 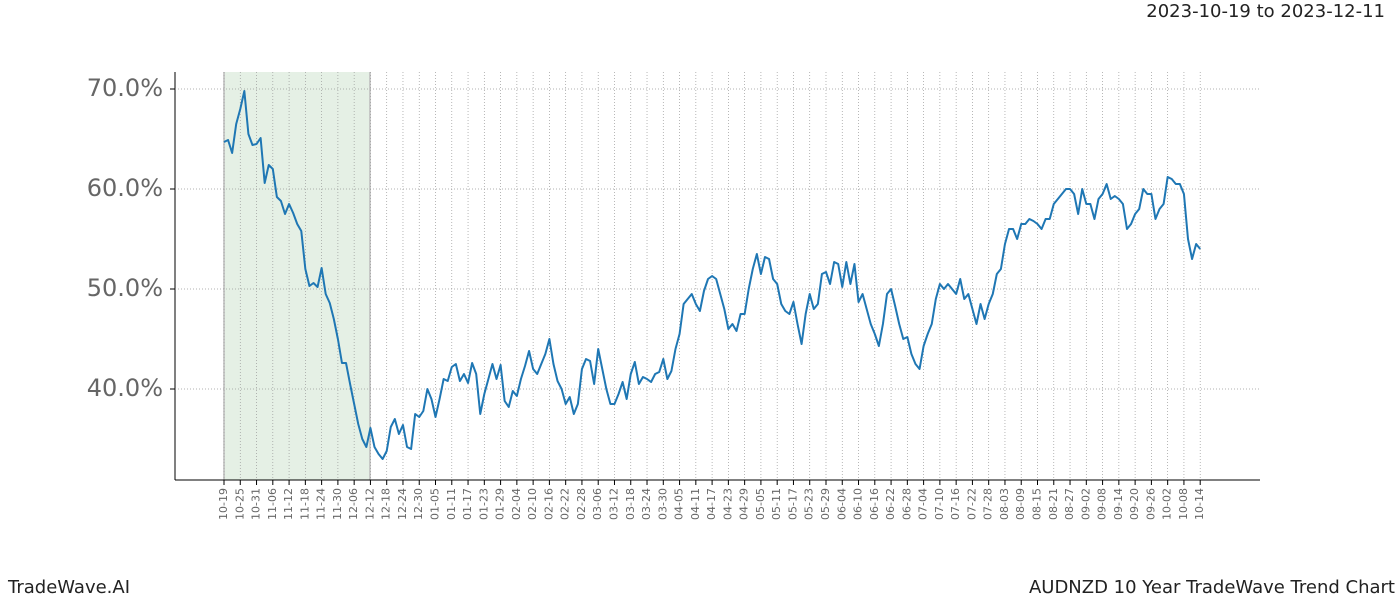 What do you see at coordinates (1004, 504) in the screenshot?
I see `x-tick-label: 08-03` at bounding box center [1004, 504].